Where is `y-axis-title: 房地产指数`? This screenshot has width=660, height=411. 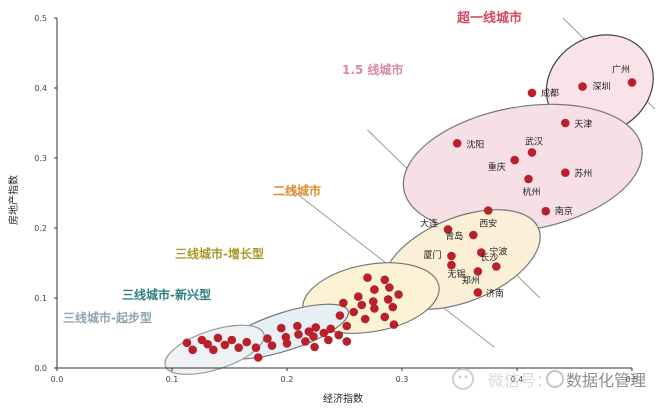
y-axis-title: 房地产指数 is located at coordinates (13, 200).